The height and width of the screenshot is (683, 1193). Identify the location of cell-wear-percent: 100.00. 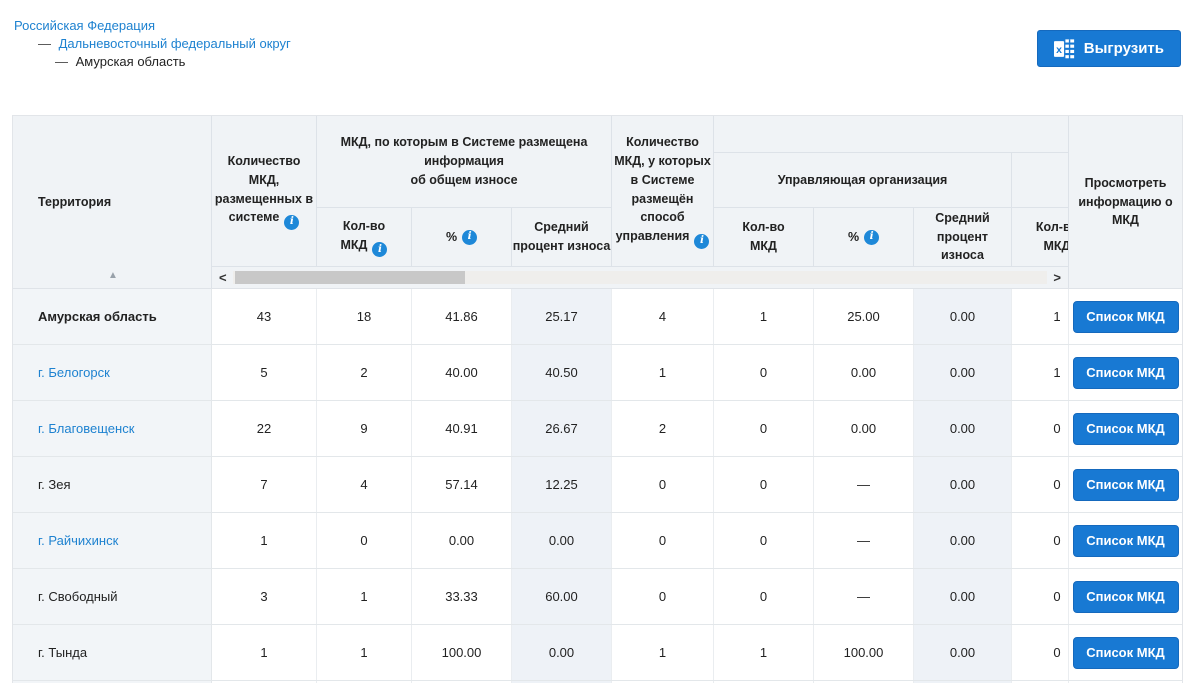
(462, 652).